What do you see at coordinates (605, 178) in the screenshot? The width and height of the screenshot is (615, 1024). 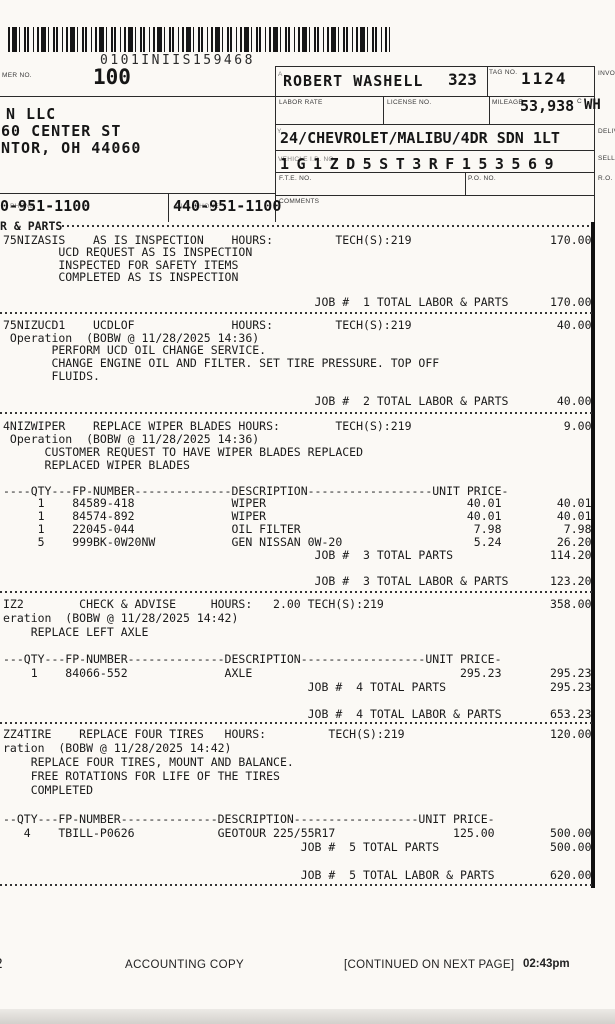 I see `ro-label: R.O.` at bounding box center [605, 178].